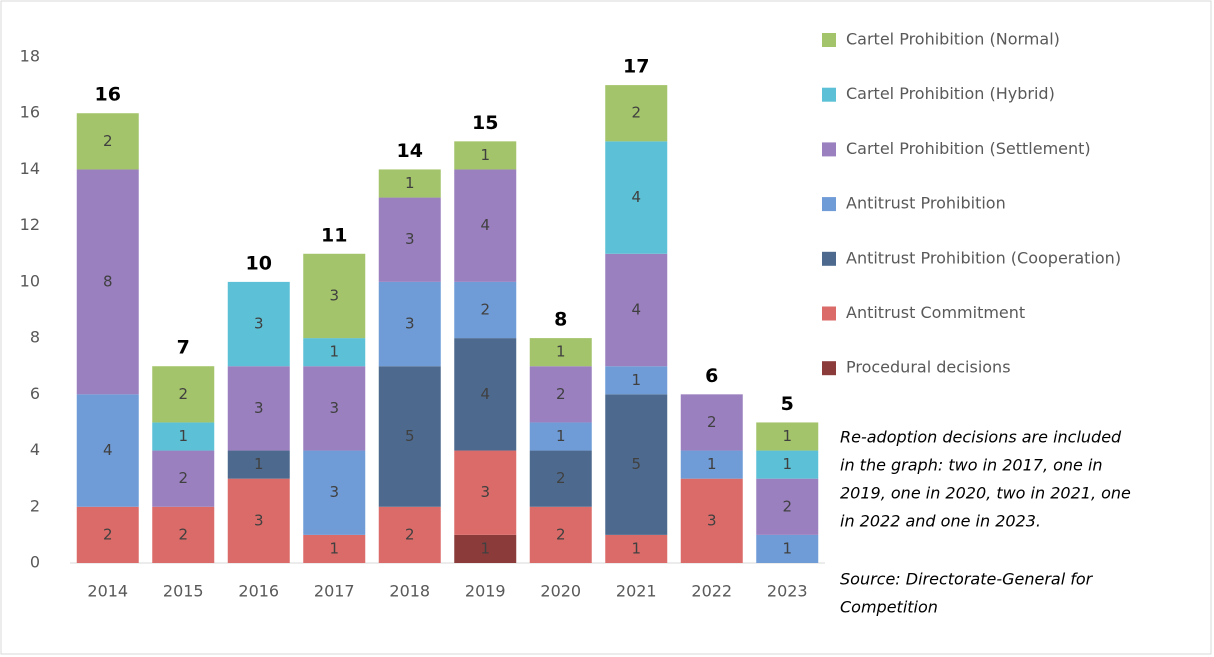 The image size is (1214, 657). I want to click on segment-label: 5, so click(410, 436).